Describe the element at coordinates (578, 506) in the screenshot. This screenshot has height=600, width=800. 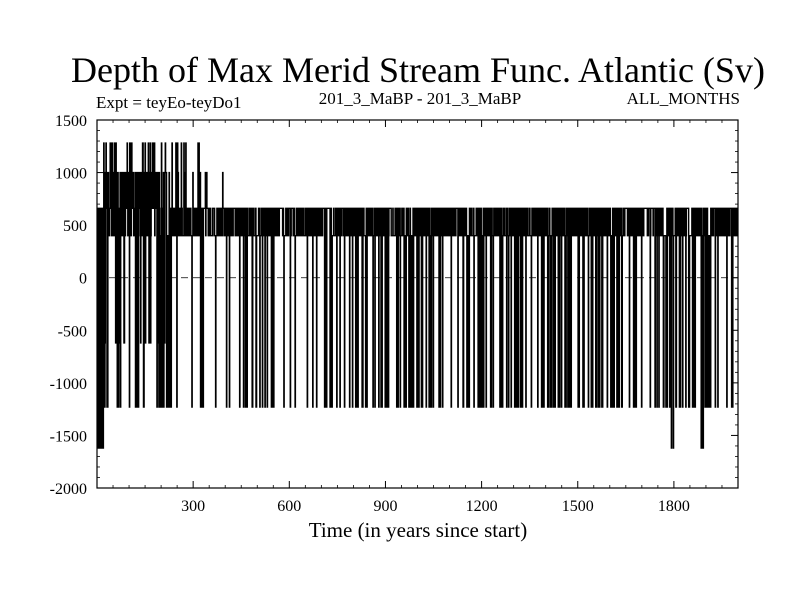
I see `x-tick-label: 1500` at that location.